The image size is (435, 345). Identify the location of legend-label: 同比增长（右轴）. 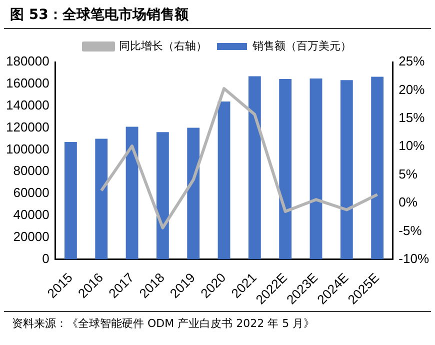
(163, 45).